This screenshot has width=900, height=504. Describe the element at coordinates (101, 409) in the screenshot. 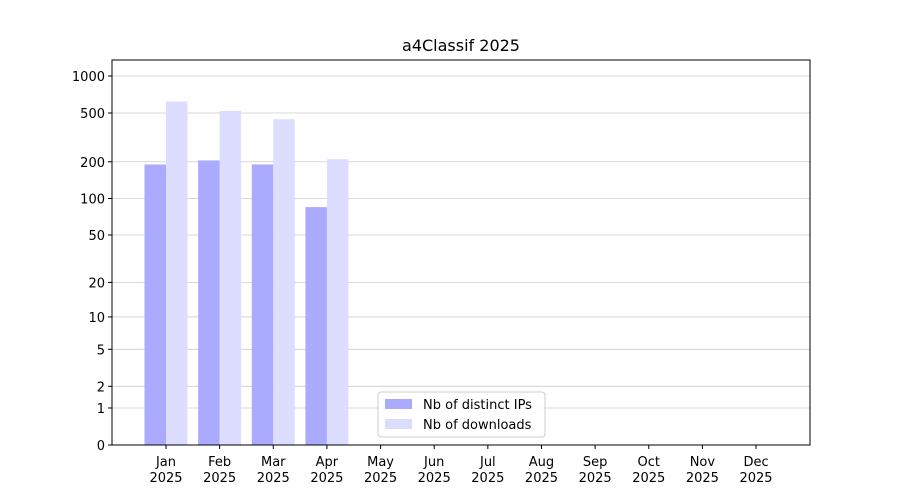

I see `y-tick-label: 1` at that location.